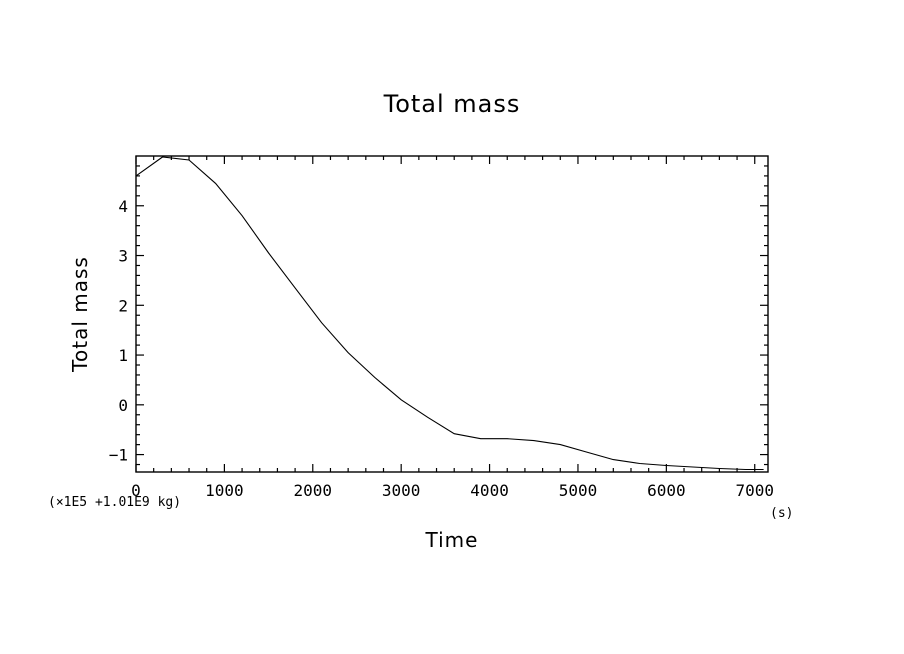 This screenshot has width=904, height=654. Describe the element at coordinates (80, 314) in the screenshot. I see `y-axis-label: Total mass` at that location.